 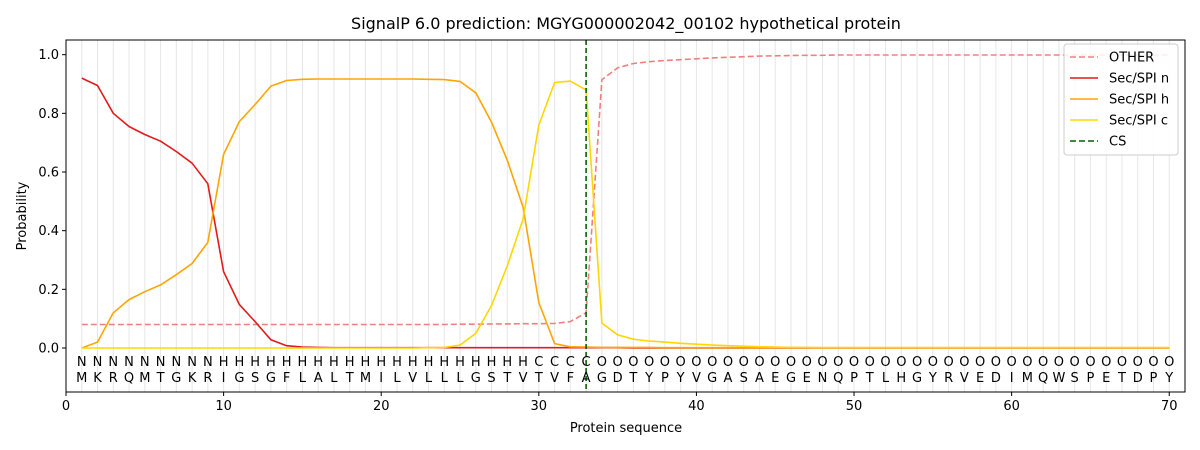 What do you see at coordinates (1131, 58) in the screenshot?
I see `legend-entry-label: OTHER` at bounding box center [1131, 58].